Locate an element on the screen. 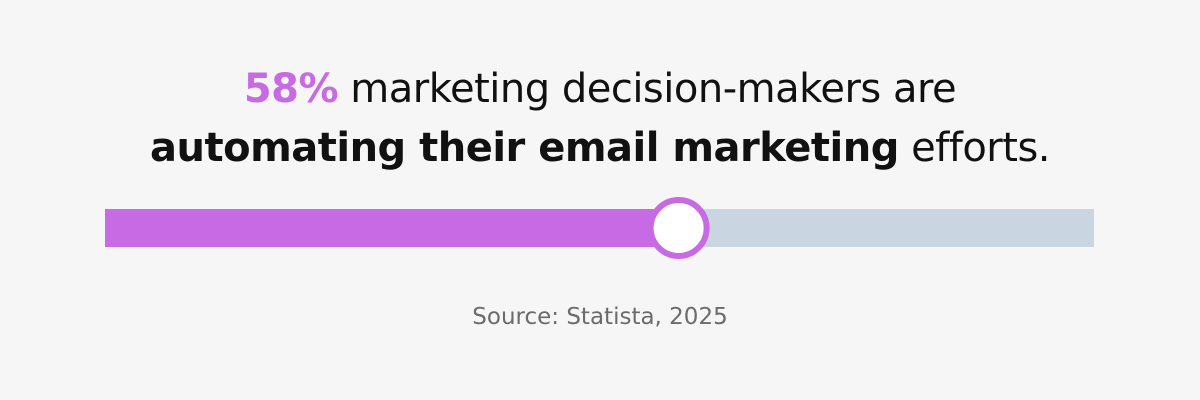 The image size is (1200, 400). headline-emphasis: automating their email marketing is located at coordinates (524, 148).